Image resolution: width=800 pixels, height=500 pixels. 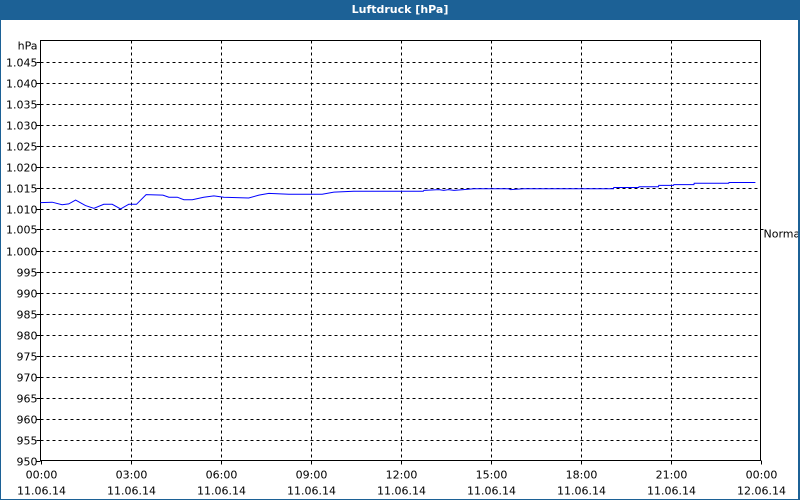 I want to click on y-tick-label: 1.005, so click(x=22, y=230).